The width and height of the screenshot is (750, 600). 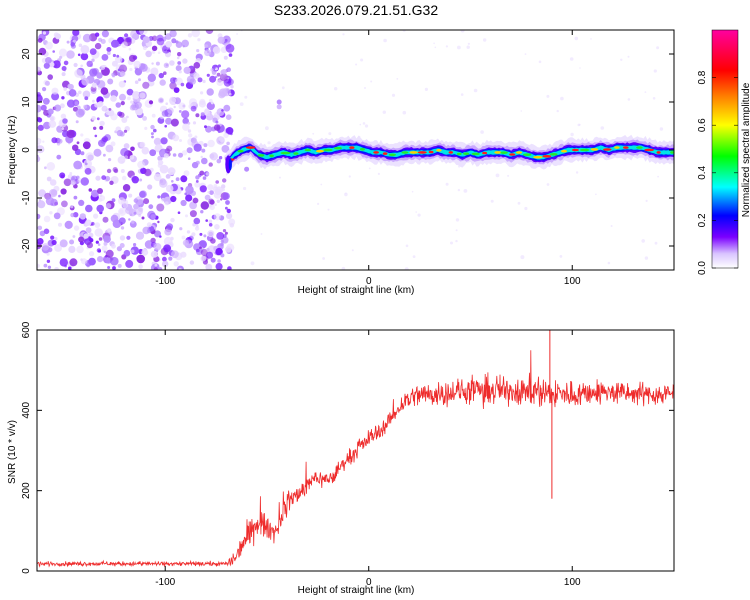 What do you see at coordinates (165, 582) in the screenshot?
I see `snr-xtick-label: -100` at bounding box center [165, 582].